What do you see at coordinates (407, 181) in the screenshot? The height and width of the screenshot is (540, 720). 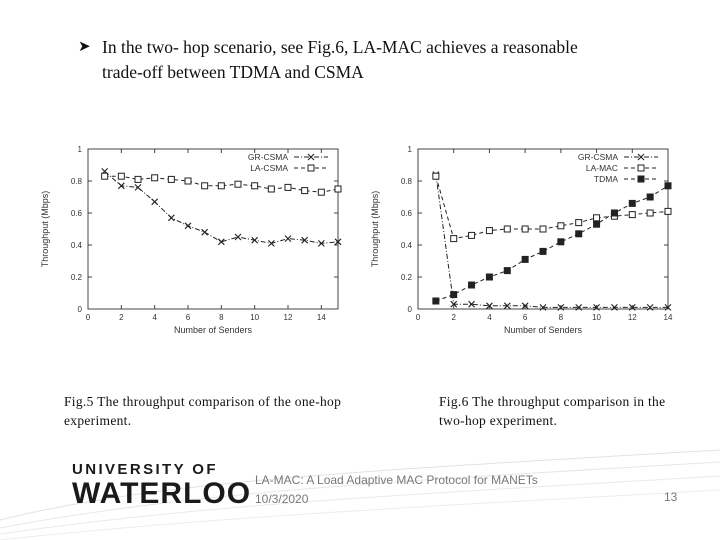 I see `y-tick-label: 0.8` at bounding box center [407, 181].